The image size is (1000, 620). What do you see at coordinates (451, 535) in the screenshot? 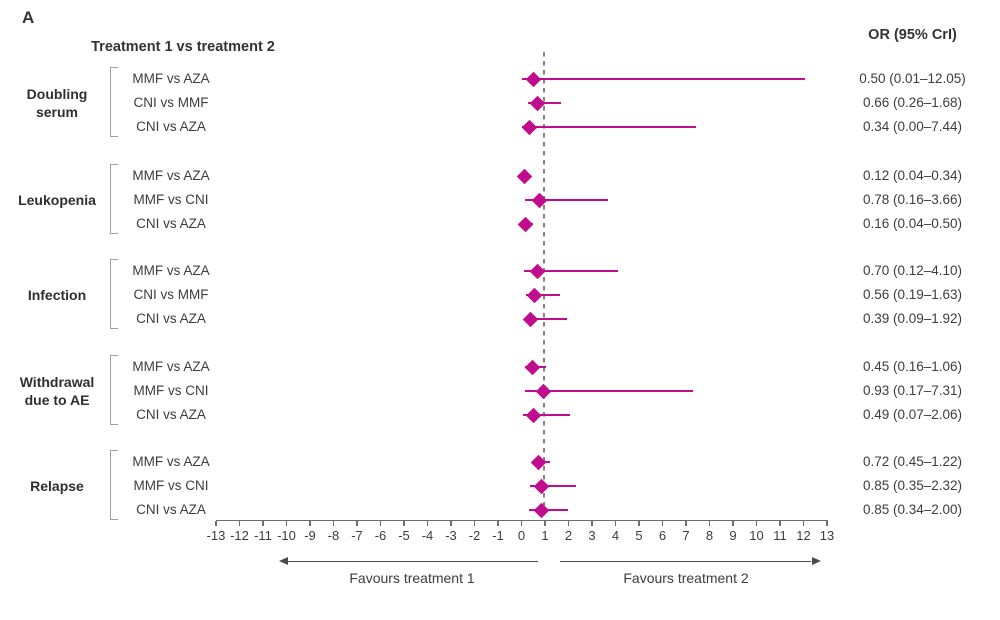
I see `x-axis-tick-label: -3` at bounding box center [451, 535].